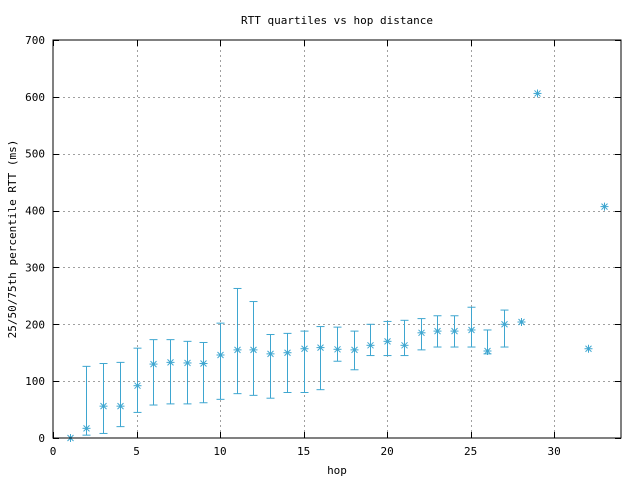 The width and height of the screenshot is (640, 480). I want to click on x-tick-label: 25, so click(470, 451).